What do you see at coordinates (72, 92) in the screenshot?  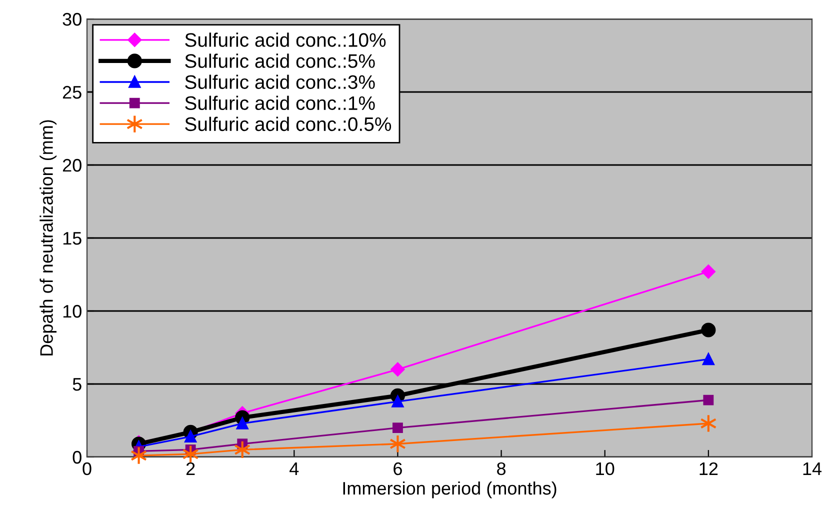 I see `y-tick-label: 25` at bounding box center [72, 92].